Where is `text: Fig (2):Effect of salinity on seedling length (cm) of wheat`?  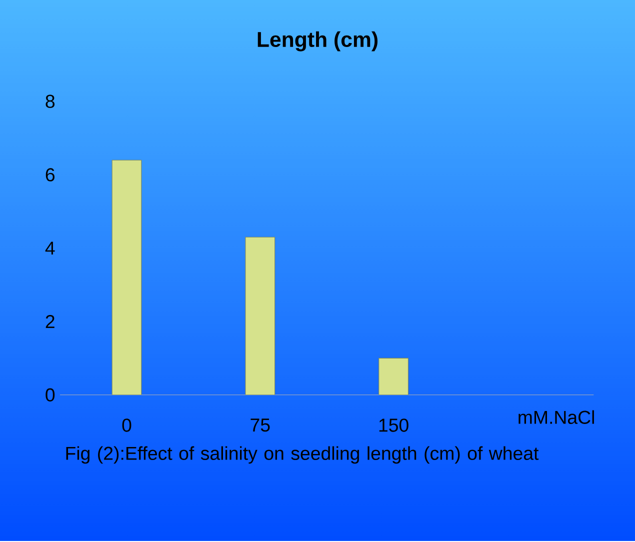
text: Fig (2):Effect of salinity on seedling length (cm) of wheat is located at coordinates (302, 455).